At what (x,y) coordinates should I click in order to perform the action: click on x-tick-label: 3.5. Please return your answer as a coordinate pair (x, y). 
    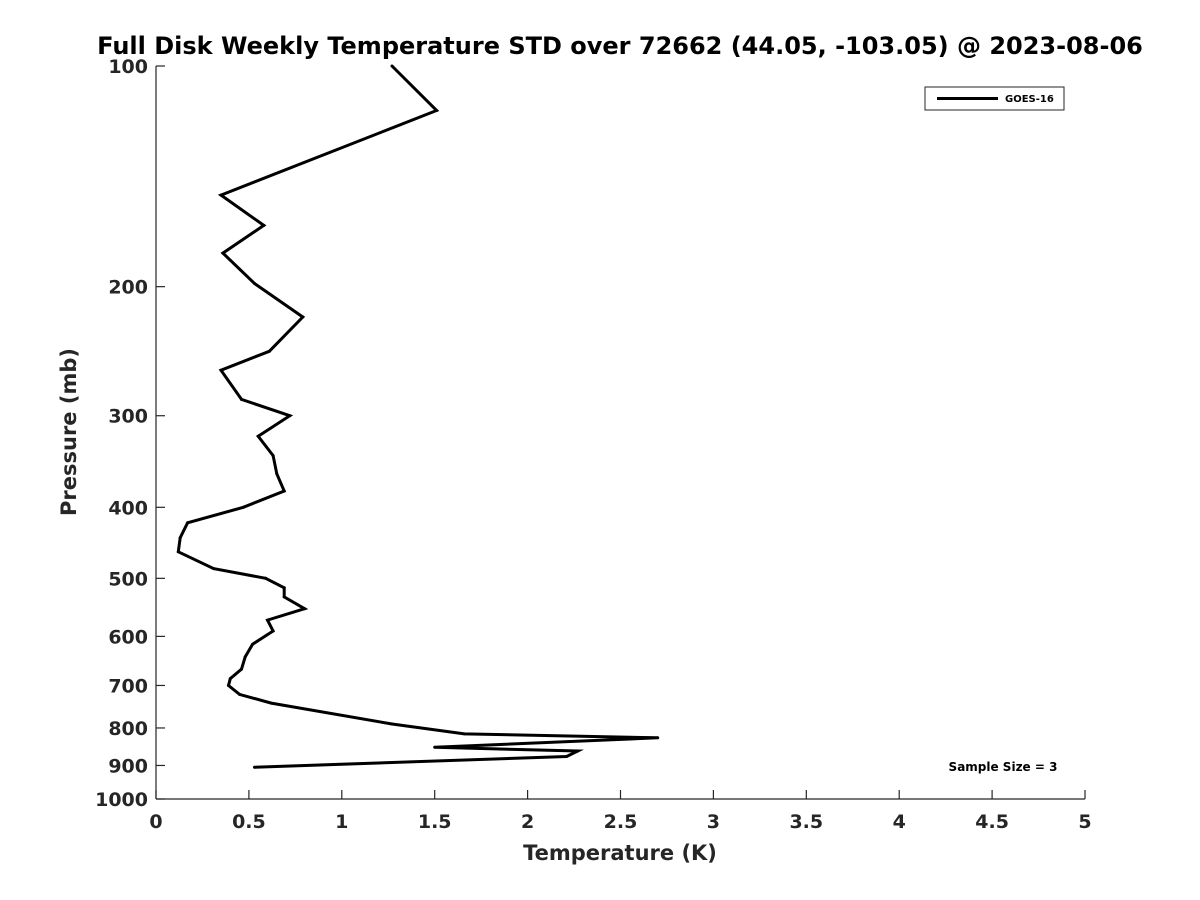
    Looking at the image, I should click on (806, 822).